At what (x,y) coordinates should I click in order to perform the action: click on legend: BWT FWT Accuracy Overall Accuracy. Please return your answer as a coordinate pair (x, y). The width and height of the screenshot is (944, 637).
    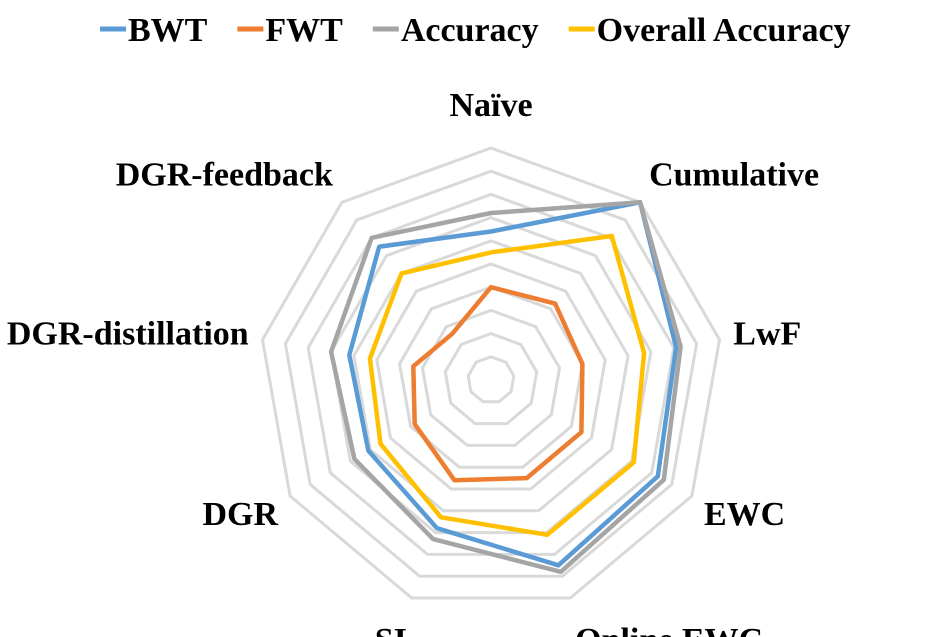
    Looking at the image, I should click on (475, 30).